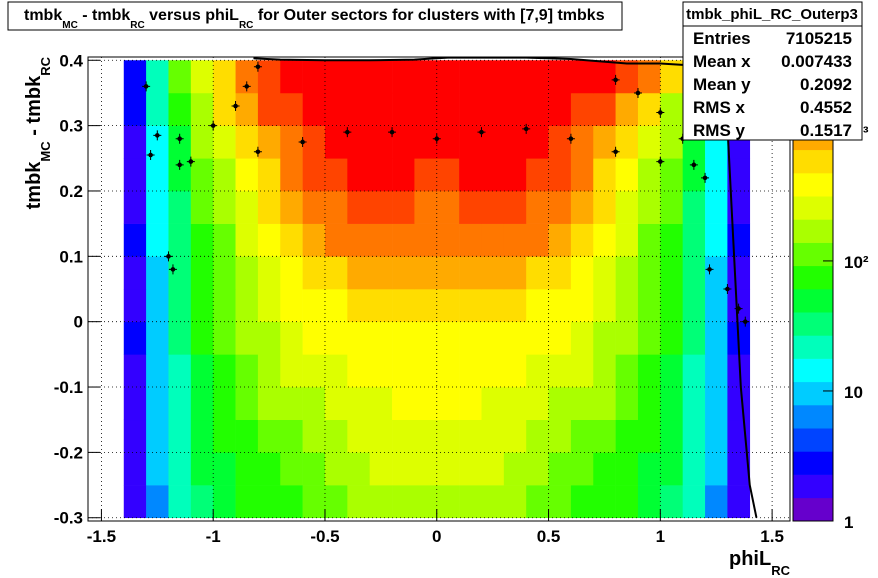 The height and width of the screenshot is (578, 878). Describe the element at coordinates (848, 522) in the screenshot. I see `z-tick-label: 1` at that location.